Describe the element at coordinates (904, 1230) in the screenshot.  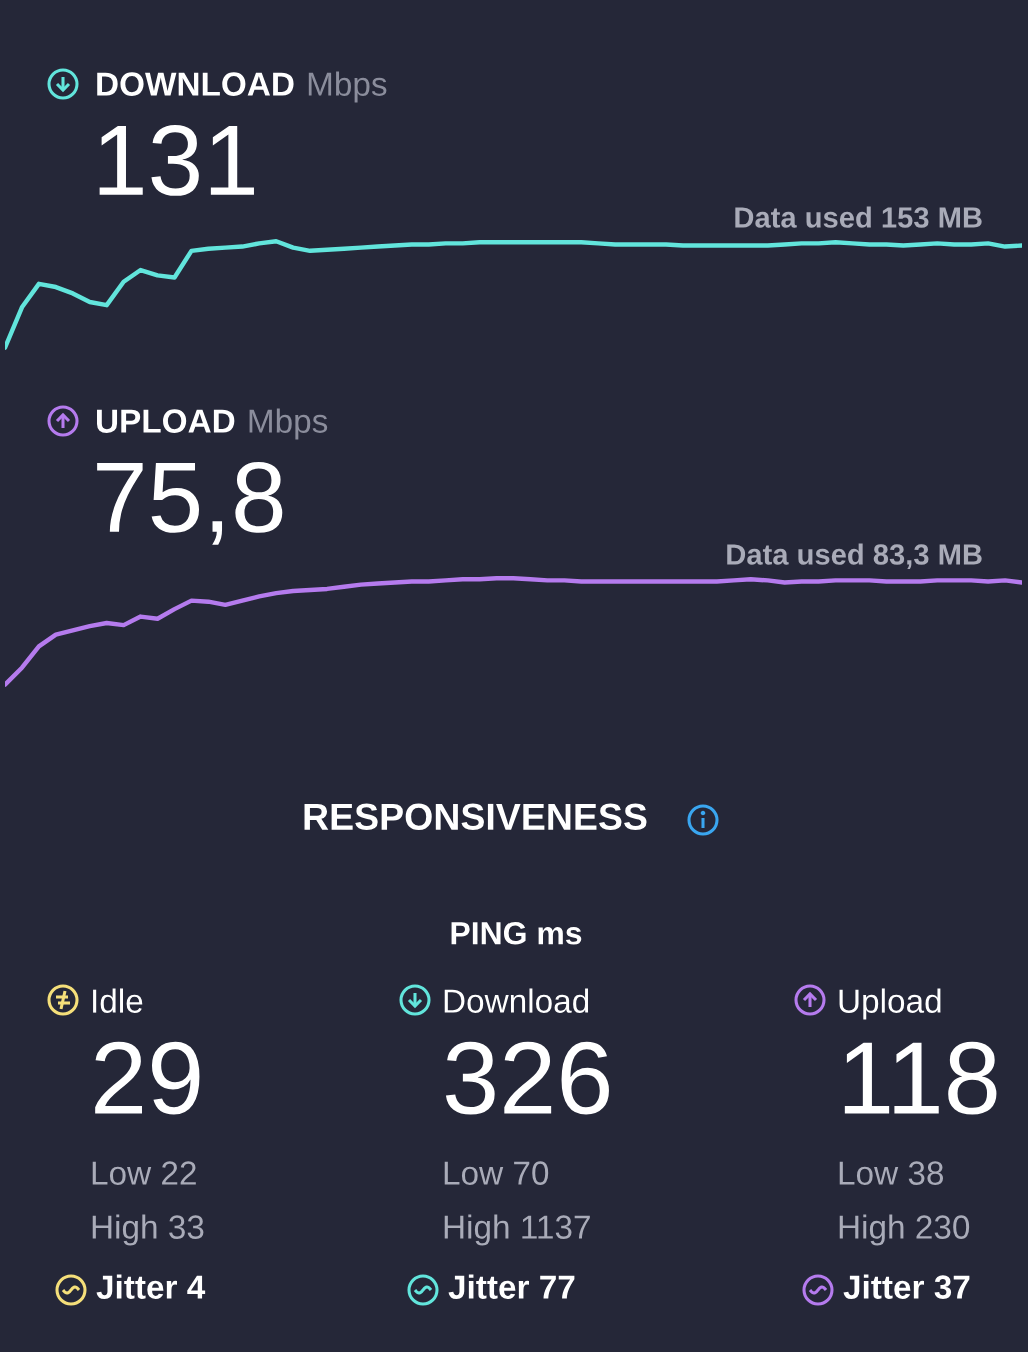
I see `text: High 230` at that location.